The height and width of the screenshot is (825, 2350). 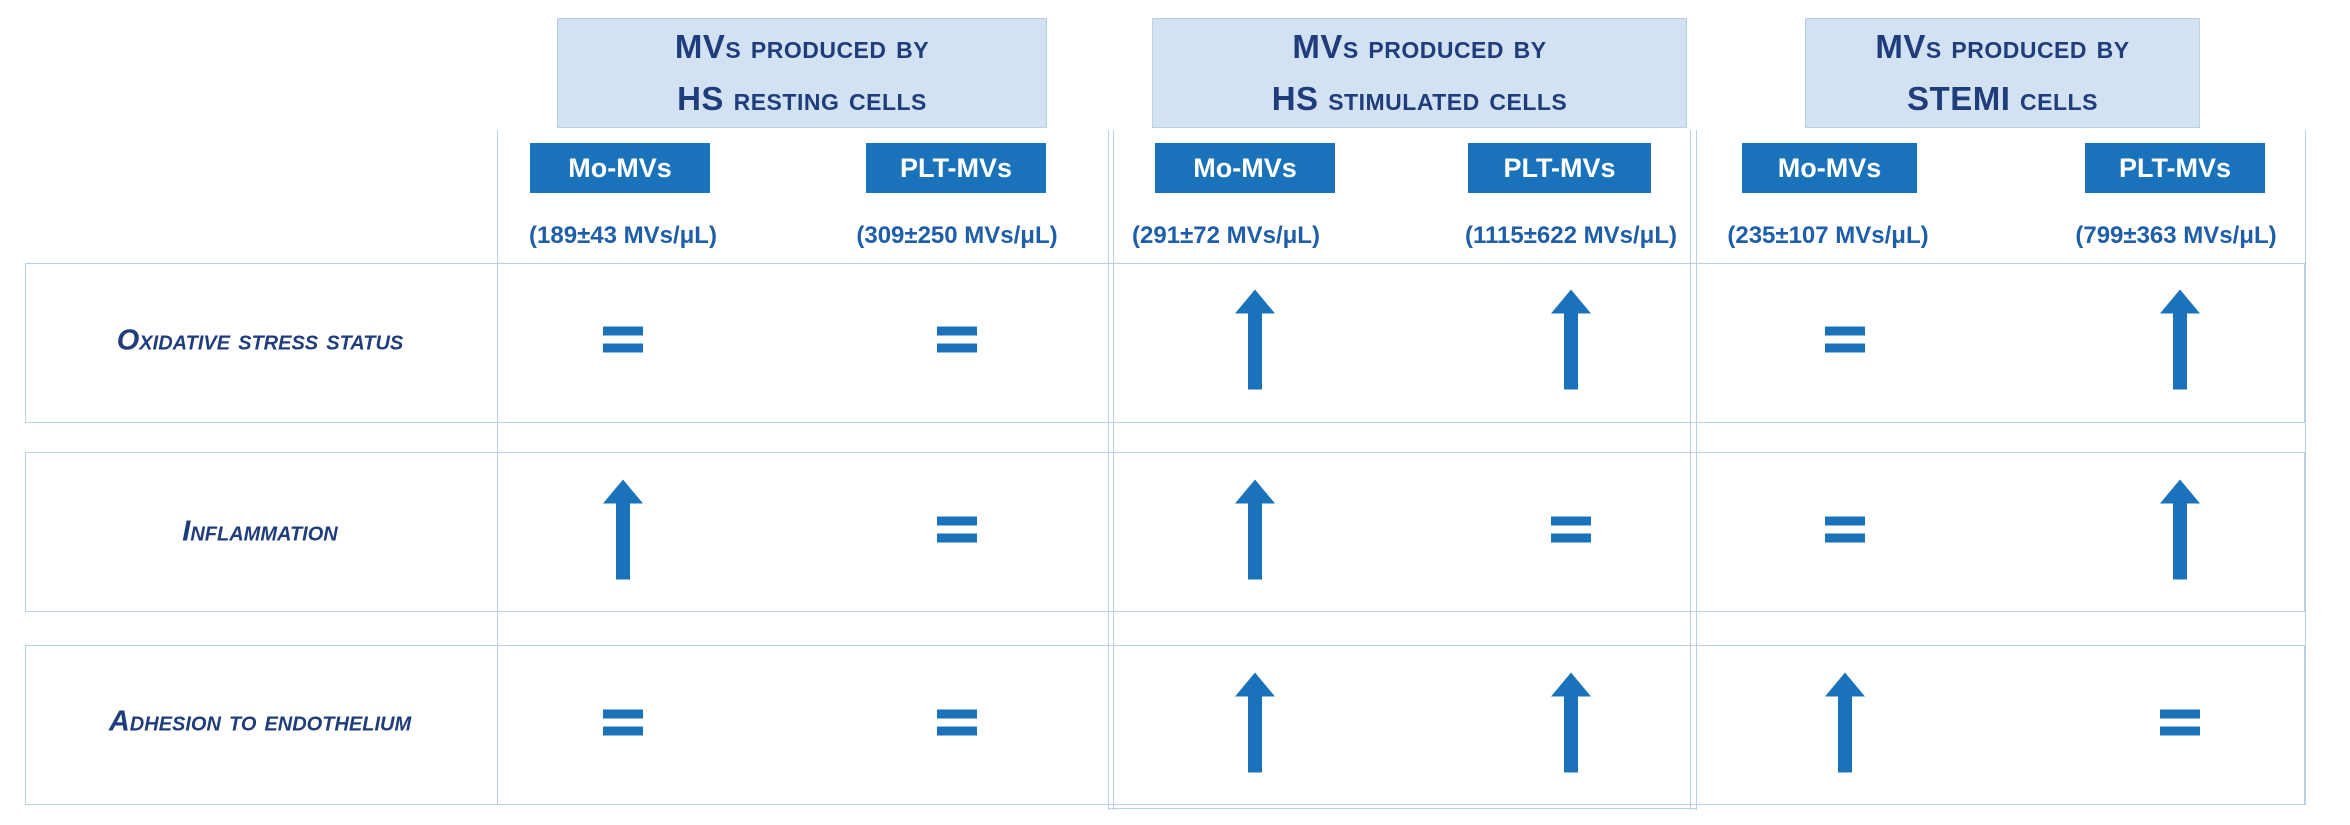 I want to click on row-label-inflammation: Inflammation, so click(x=260, y=531).